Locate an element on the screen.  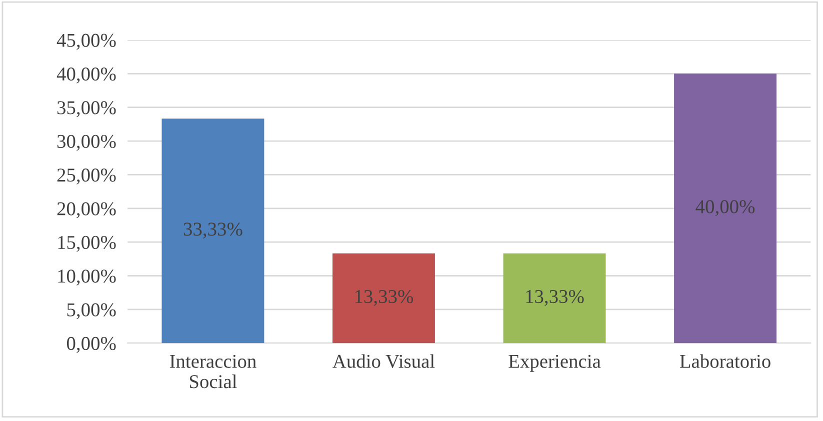
x-tick-label: Laboratorio is located at coordinates (725, 361).